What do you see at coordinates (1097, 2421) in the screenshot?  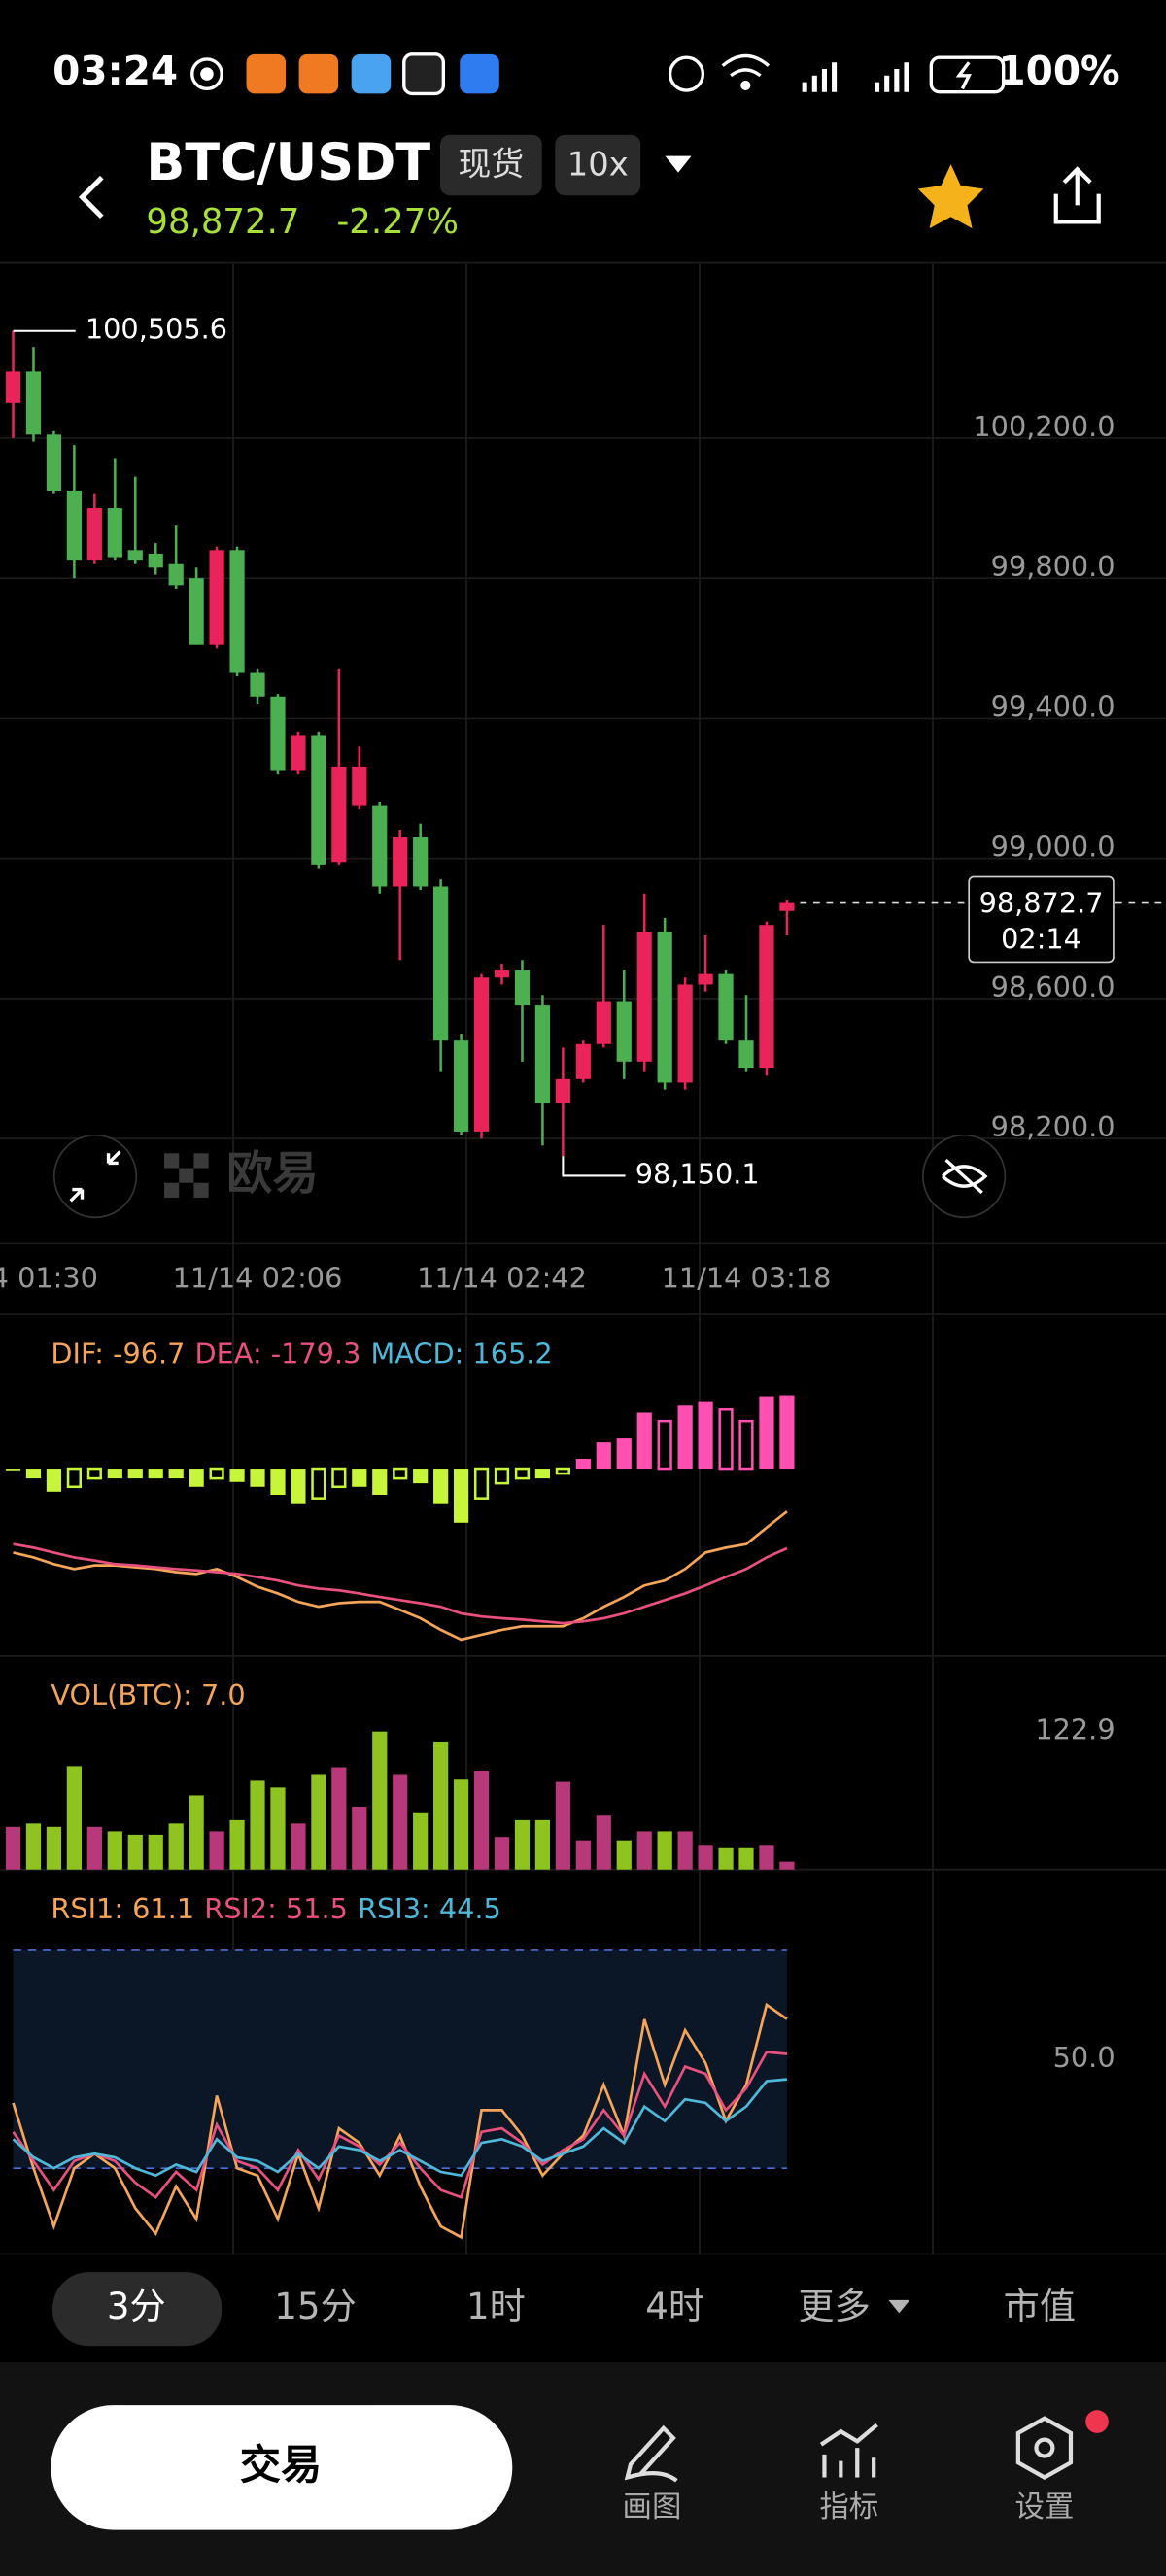 I see `notification-dot` at bounding box center [1097, 2421].